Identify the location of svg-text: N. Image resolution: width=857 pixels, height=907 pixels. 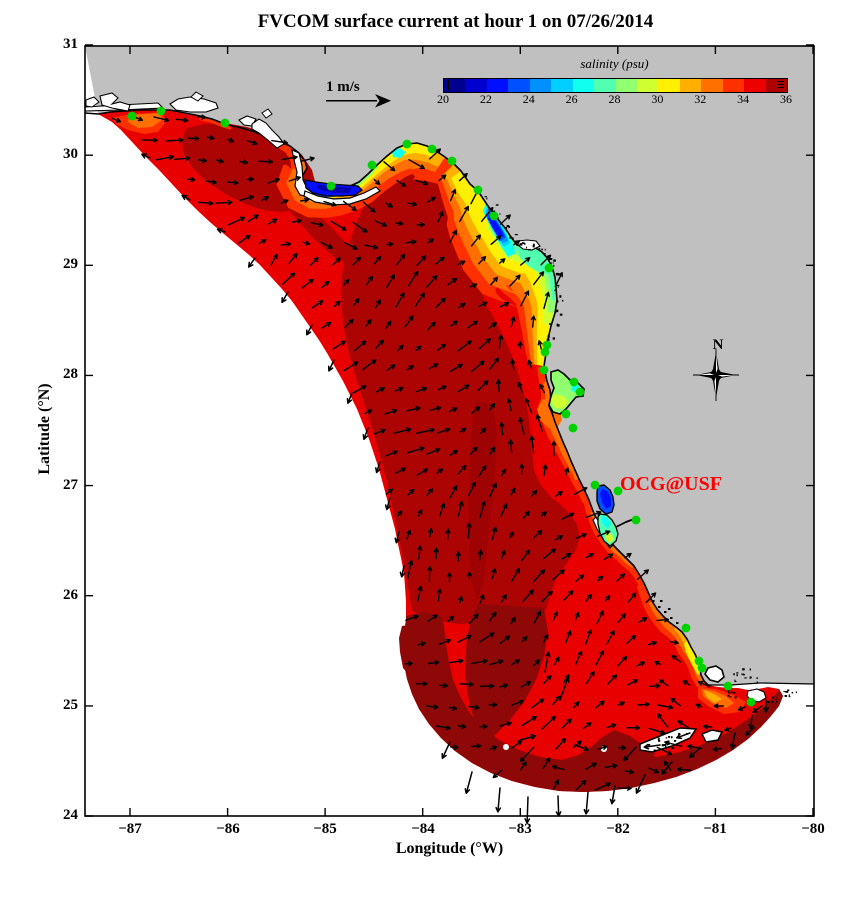
(718, 345).